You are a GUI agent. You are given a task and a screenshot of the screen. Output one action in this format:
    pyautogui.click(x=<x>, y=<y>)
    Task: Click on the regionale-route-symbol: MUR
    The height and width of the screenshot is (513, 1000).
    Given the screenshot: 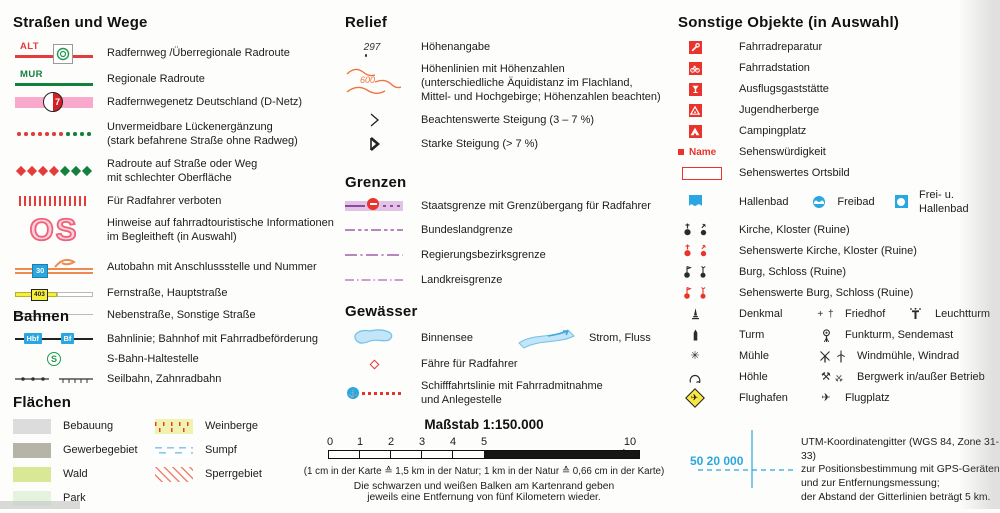 What is the action you would take?
    pyautogui.click(x=54, y=79)
    